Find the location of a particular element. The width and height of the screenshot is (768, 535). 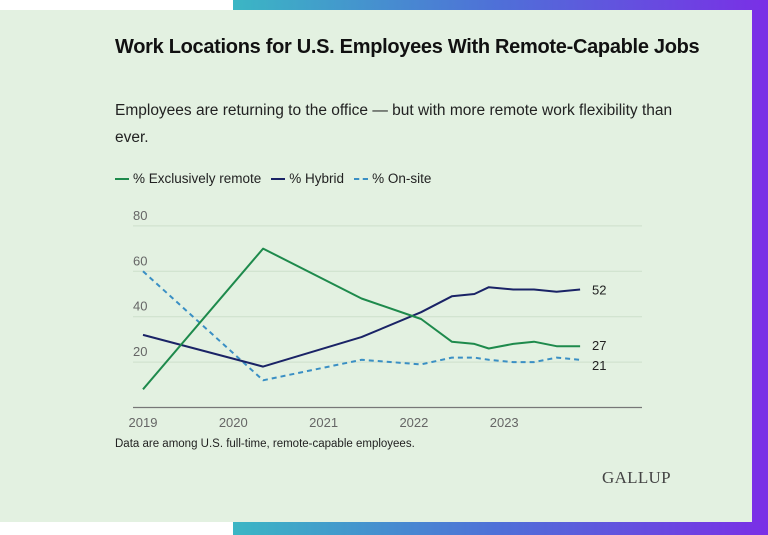

x-tick-label: 2022 is located at coordinates (413, 422).